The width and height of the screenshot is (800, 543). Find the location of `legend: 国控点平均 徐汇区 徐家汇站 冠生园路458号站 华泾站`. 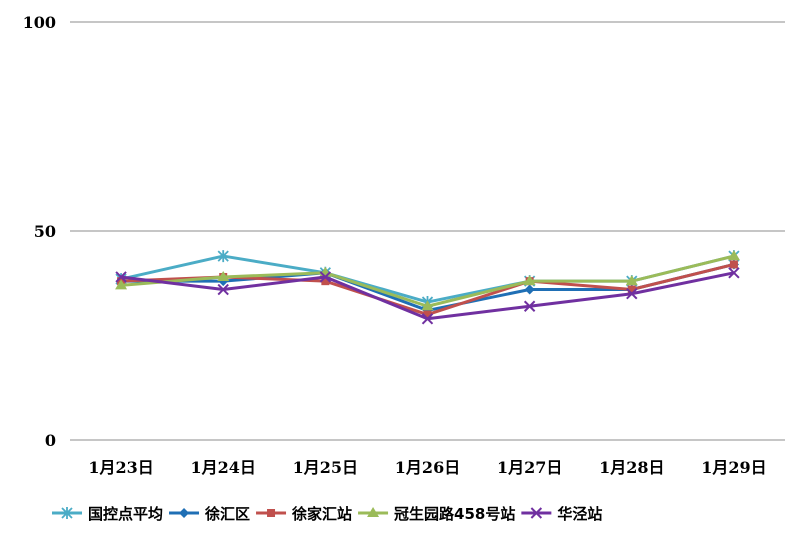

legend: 国控点平均 徐汇区 徐家汇站 冠生园路458号站 华泾站 is located at coordinates (327, 514).